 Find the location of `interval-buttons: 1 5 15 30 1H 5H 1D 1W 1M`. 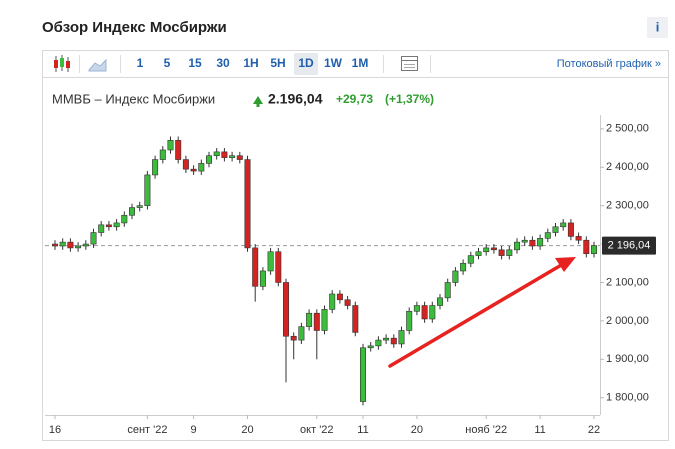

interval-buttons: 1 5 15 30 1H 5H 1D 1W 1M is located at coordinates (253, 64).